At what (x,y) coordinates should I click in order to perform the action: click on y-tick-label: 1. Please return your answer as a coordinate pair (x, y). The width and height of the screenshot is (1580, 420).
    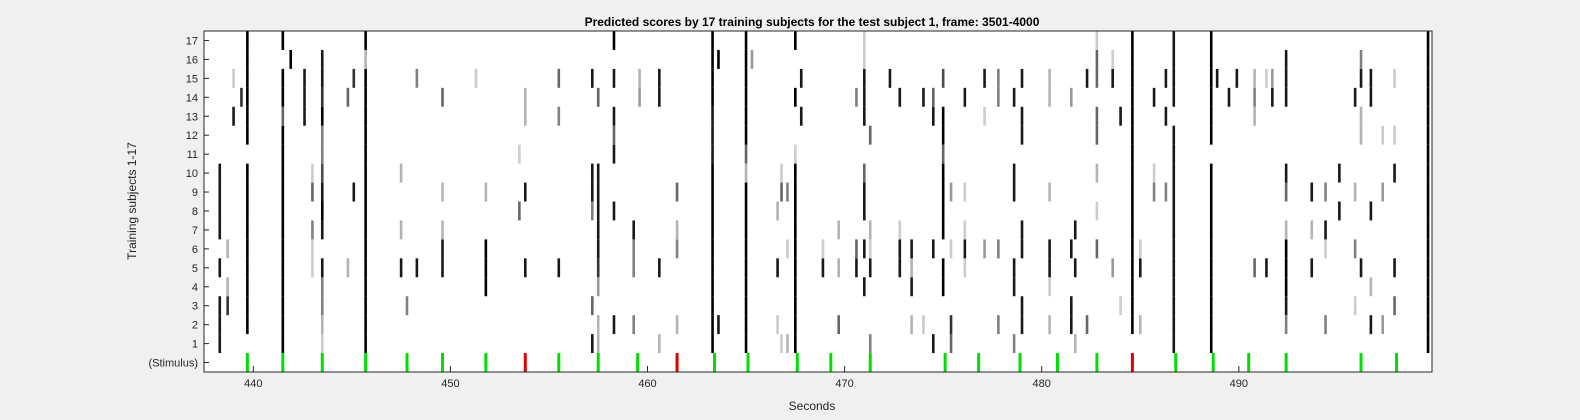
    Looking at the image, I should click on (195, 345).